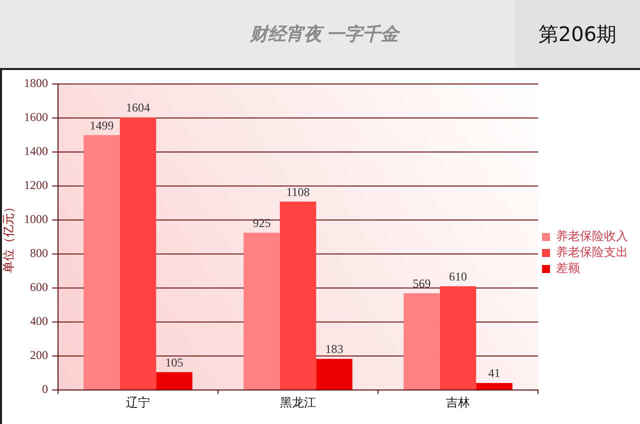  What do you see at coordinates (36, 117) in the screenshot?
I see `y-tick-label: 1600` at bounding box center [36, 117].